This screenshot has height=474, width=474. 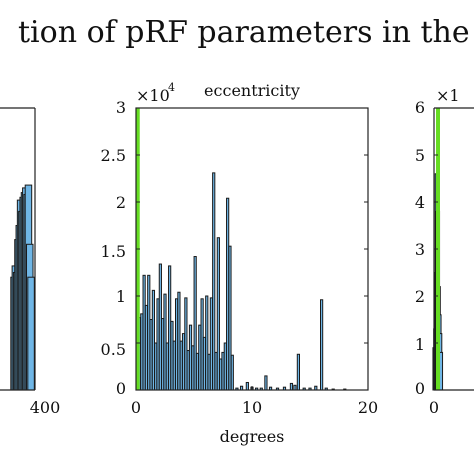 What do you see at coordinates (368, 407) in the screenshot?
I see `middle-x-tick-20: 20` at bounding box center [368, 407].